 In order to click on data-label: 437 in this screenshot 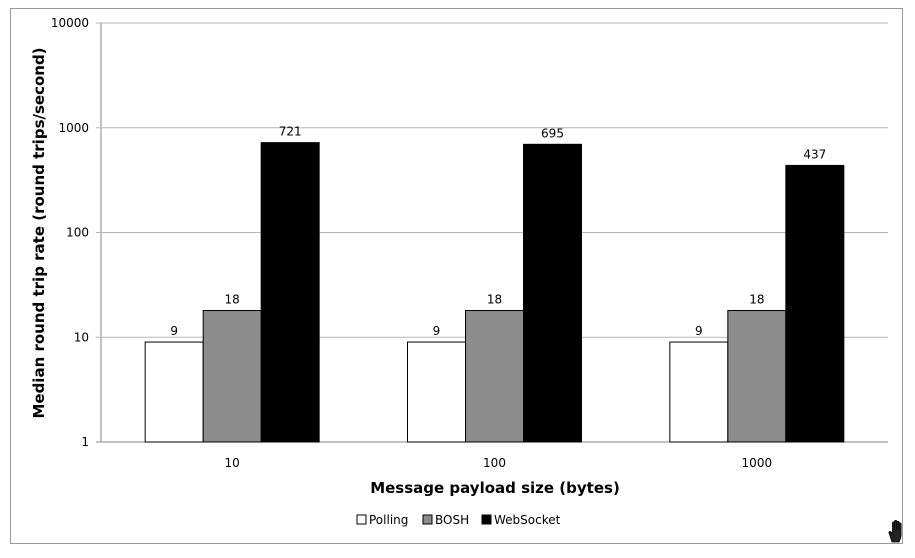, I will do `click(814, 154)`.